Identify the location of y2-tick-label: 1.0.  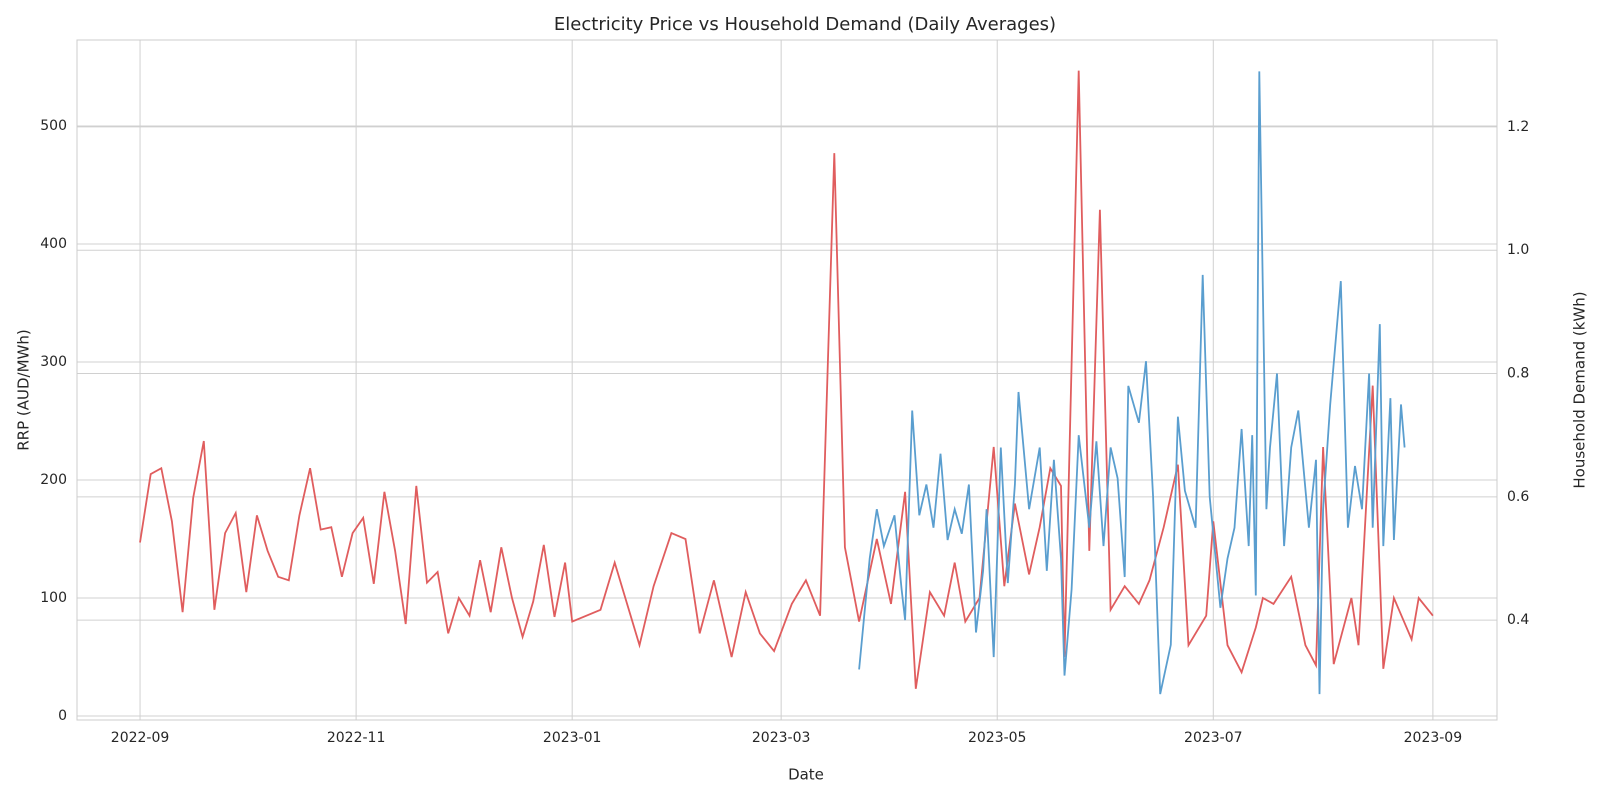
(1518, 250).